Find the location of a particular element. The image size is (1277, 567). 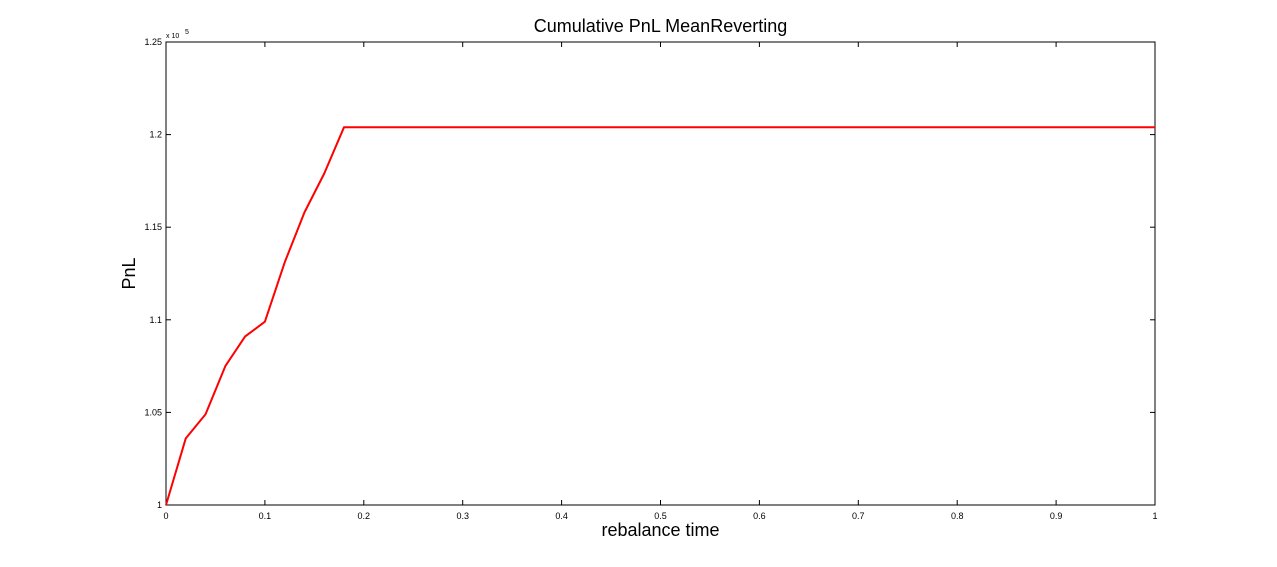

x-tick-label: 0.9 is located at coordinates (1056, 516).